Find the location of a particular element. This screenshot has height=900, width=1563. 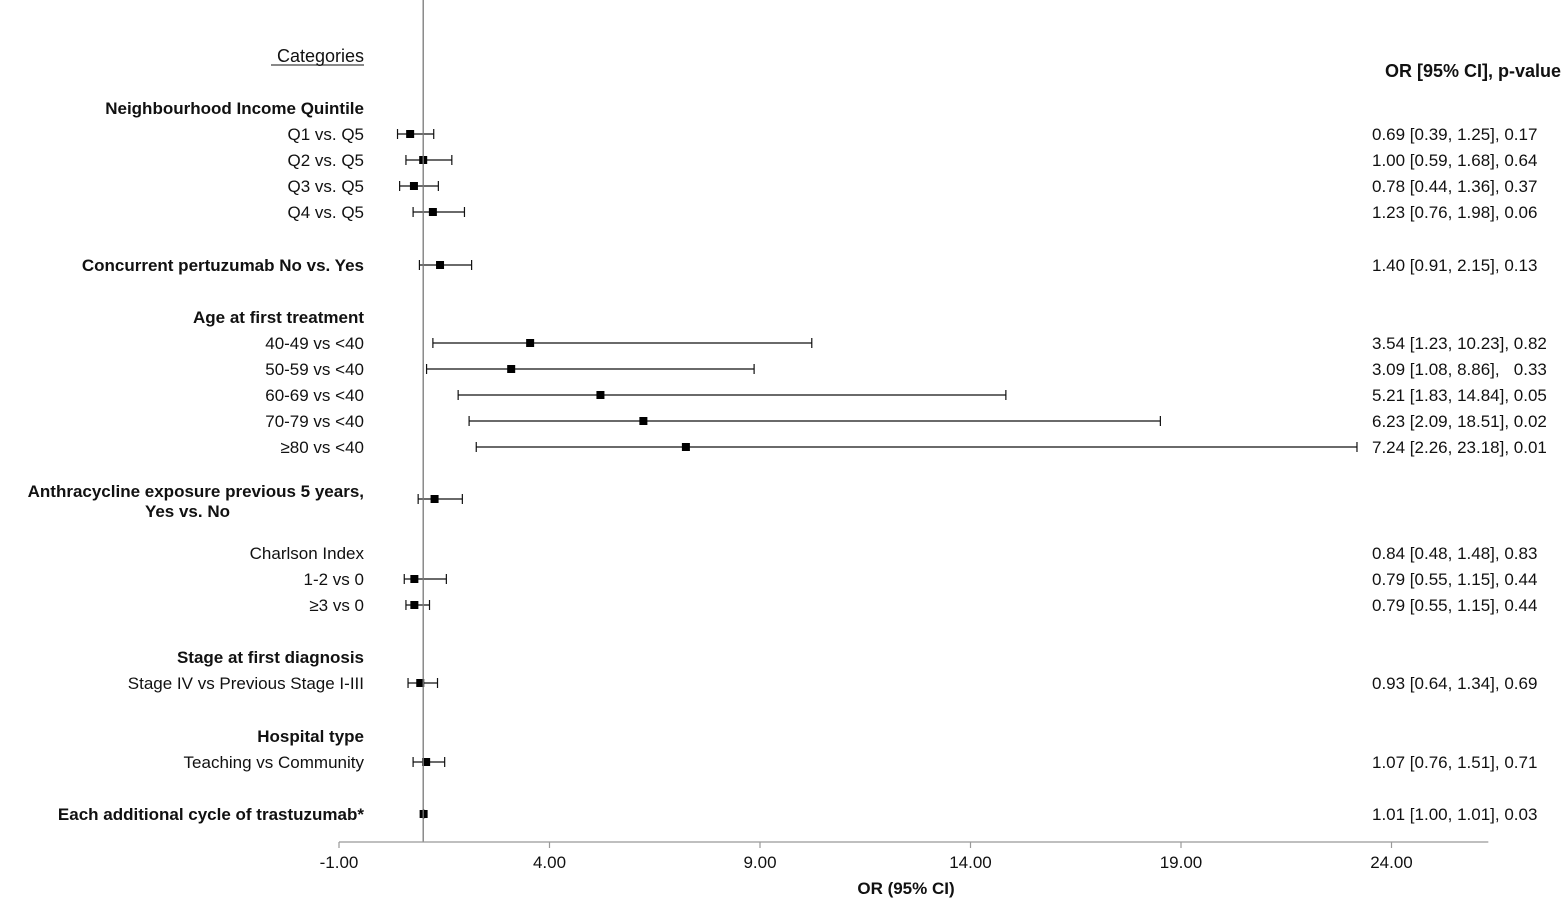

row-label: Anthracycline exposure previous 5 years, is located at coordinates (196, 491).